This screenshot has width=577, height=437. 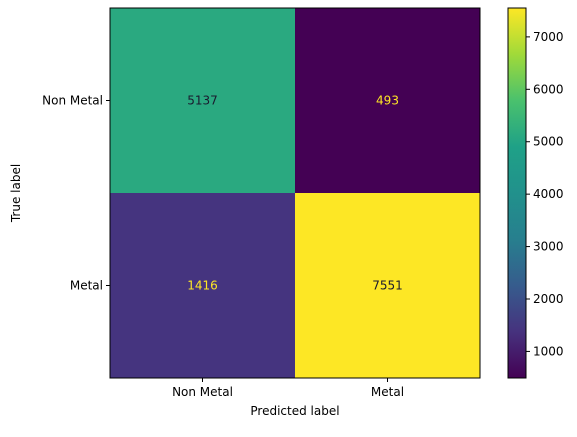 I want to click on colorbar-tick-label: 3000, so click(x=548, y=247).